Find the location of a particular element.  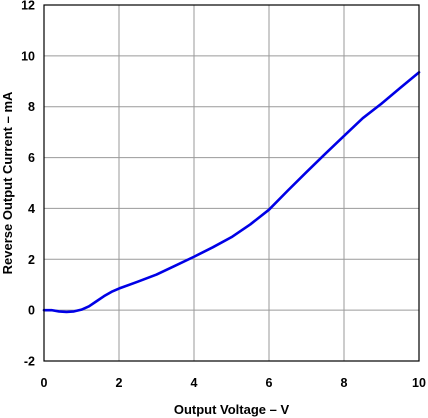

y-tick-label-6: 10 is located at coordinates (28, 56).